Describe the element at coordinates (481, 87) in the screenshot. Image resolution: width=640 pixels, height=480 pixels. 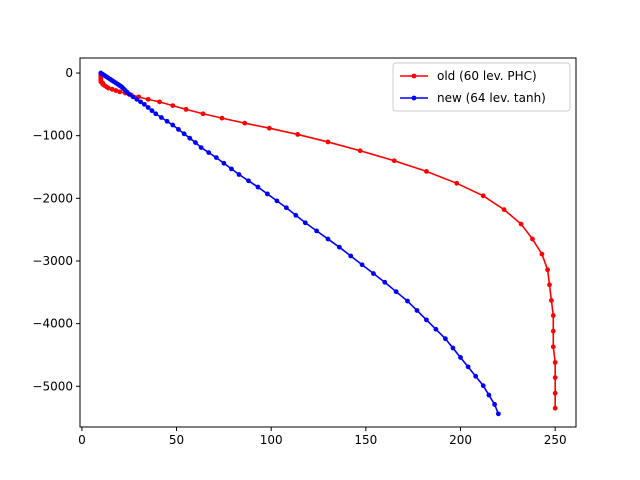
I see `legend-box` at that location.